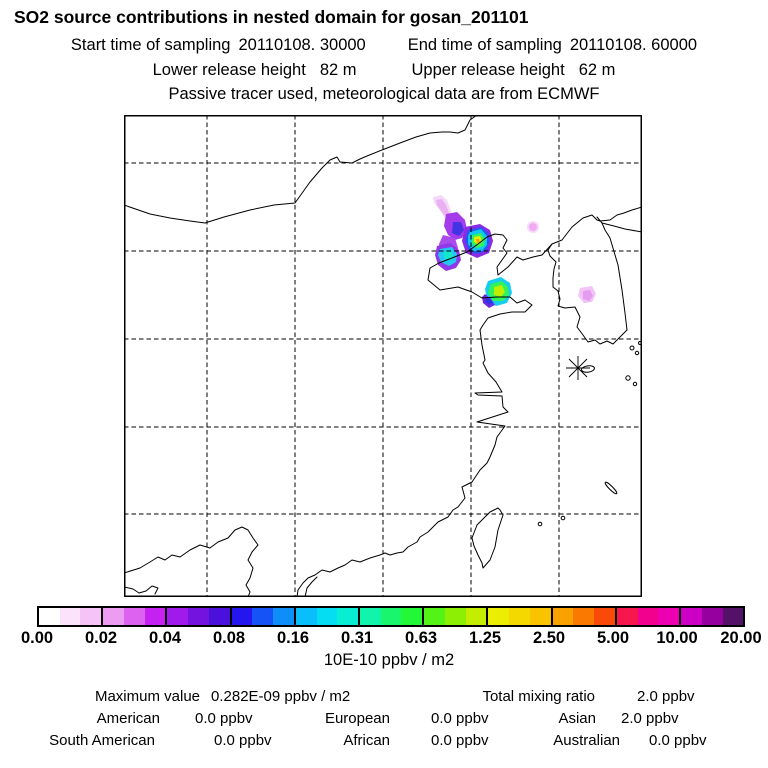 The height and width of the screenshot is (768, 768). What do you see at coordinates (150, 45) in the screenshot?
I see `start-time-label: Start time of sampling` at bounding box center [150, 45].